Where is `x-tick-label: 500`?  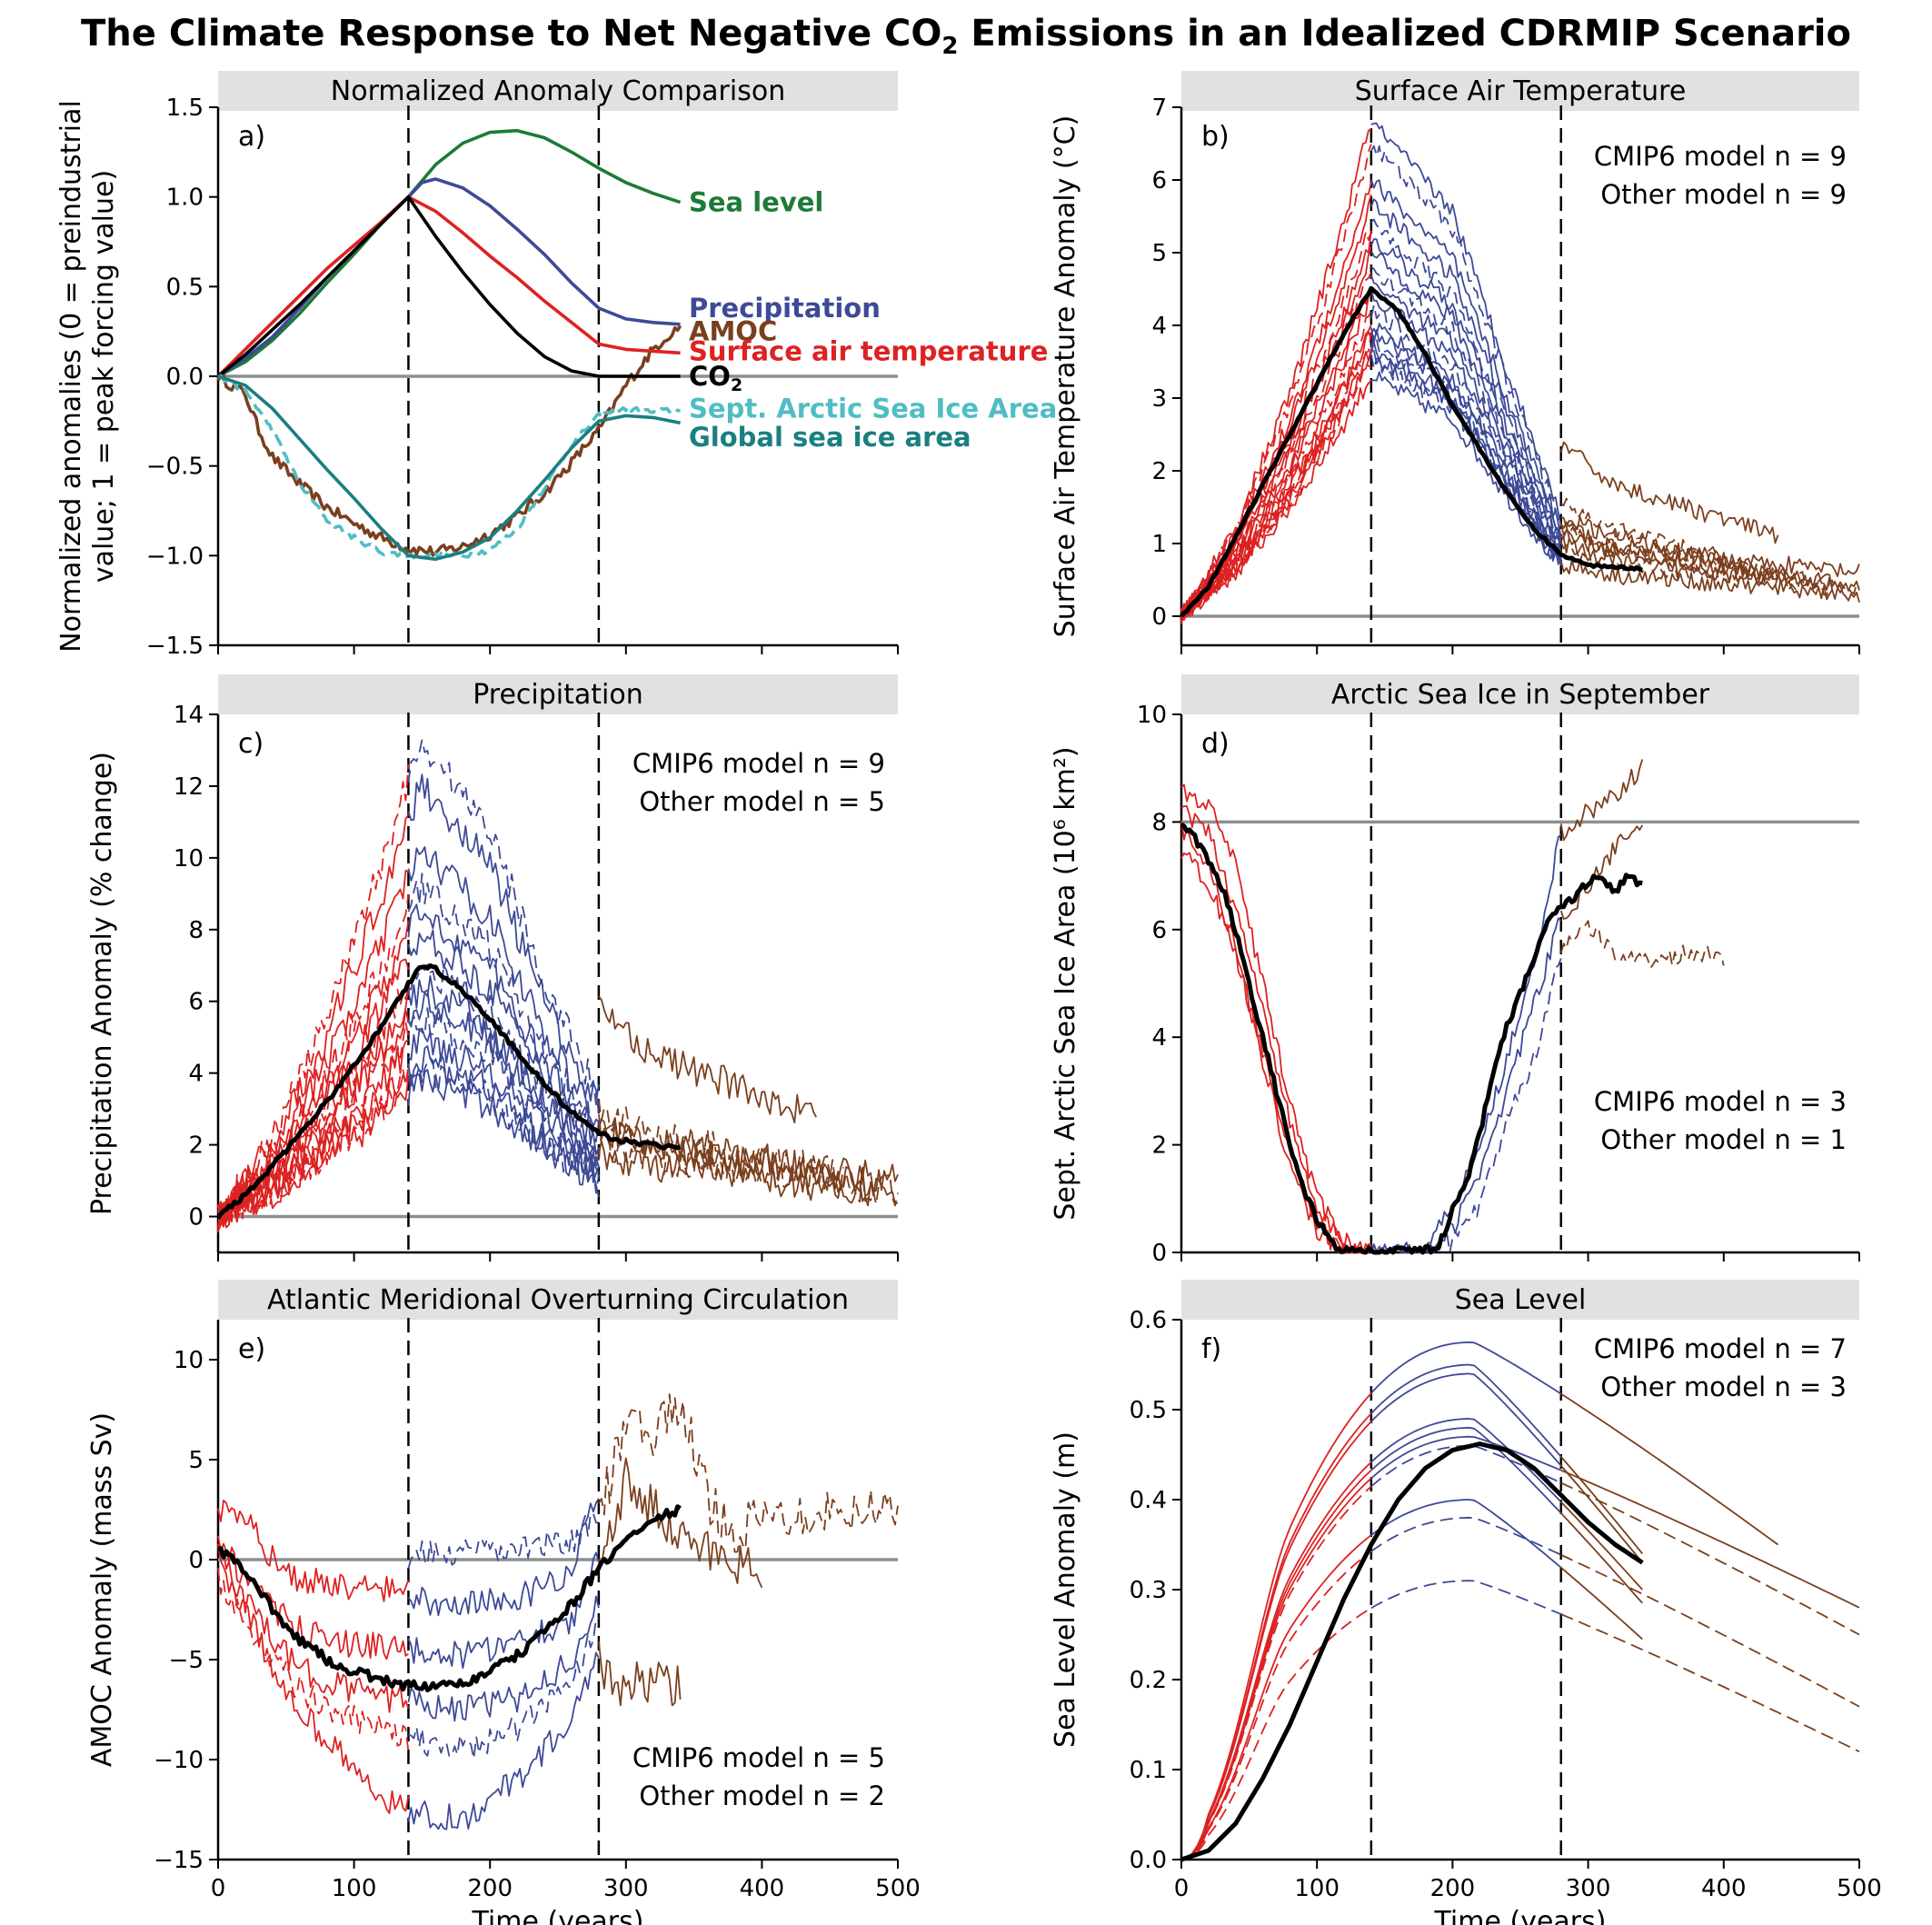
x-tick-label: 500 is located at coordinates (898, 1888).